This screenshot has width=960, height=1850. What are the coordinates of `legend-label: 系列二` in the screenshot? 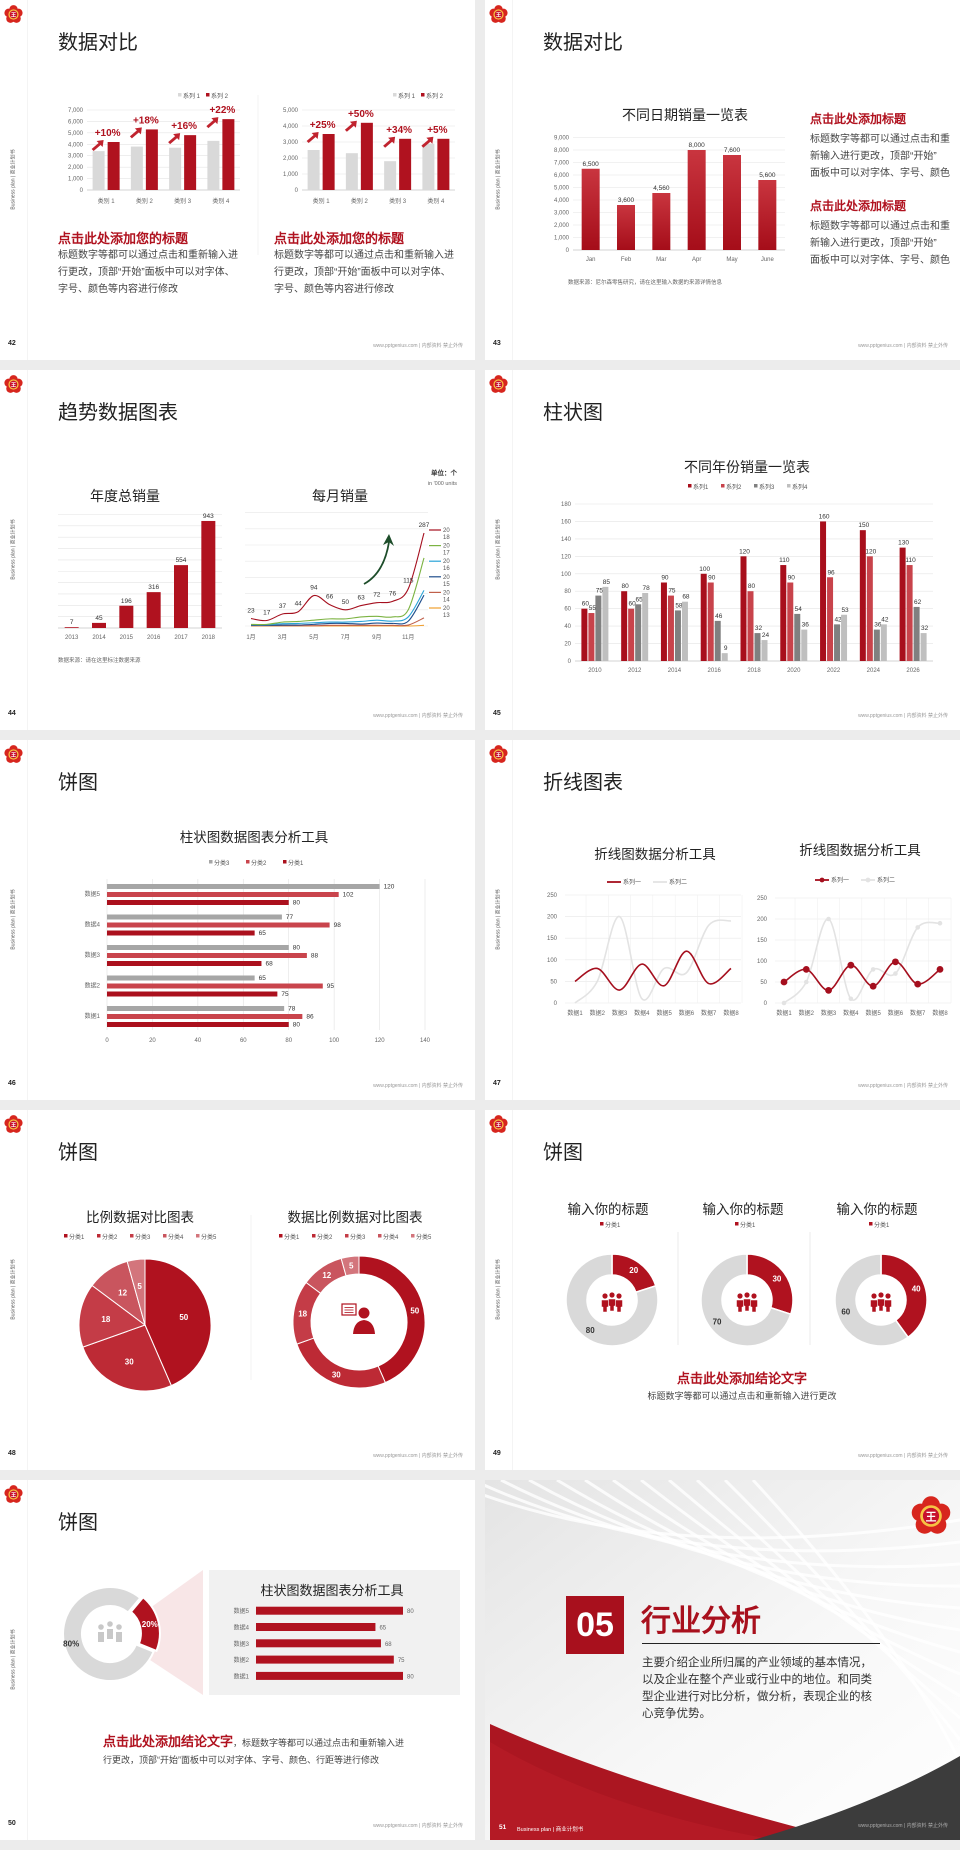 It's located at (678, 882).